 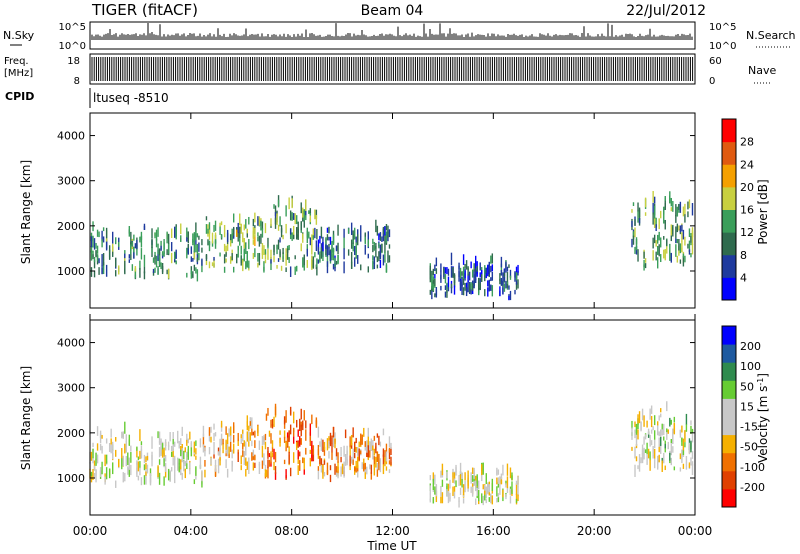 I want to click on time-axis-label: Time UT, so click(x=391, y=546).